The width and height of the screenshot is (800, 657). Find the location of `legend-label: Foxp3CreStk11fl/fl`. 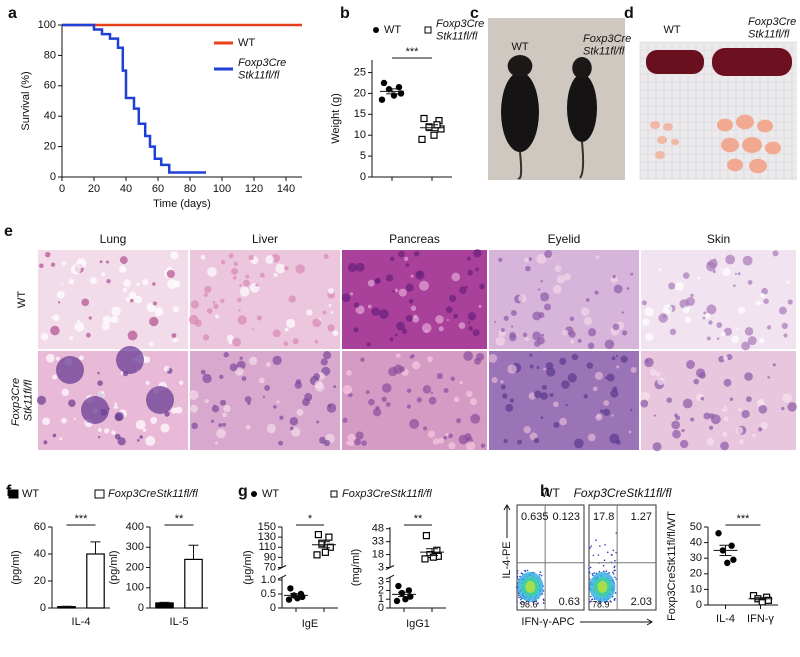

legend-label: Foxp3CreStk11fl/fl is located at coordinates (153, 494).